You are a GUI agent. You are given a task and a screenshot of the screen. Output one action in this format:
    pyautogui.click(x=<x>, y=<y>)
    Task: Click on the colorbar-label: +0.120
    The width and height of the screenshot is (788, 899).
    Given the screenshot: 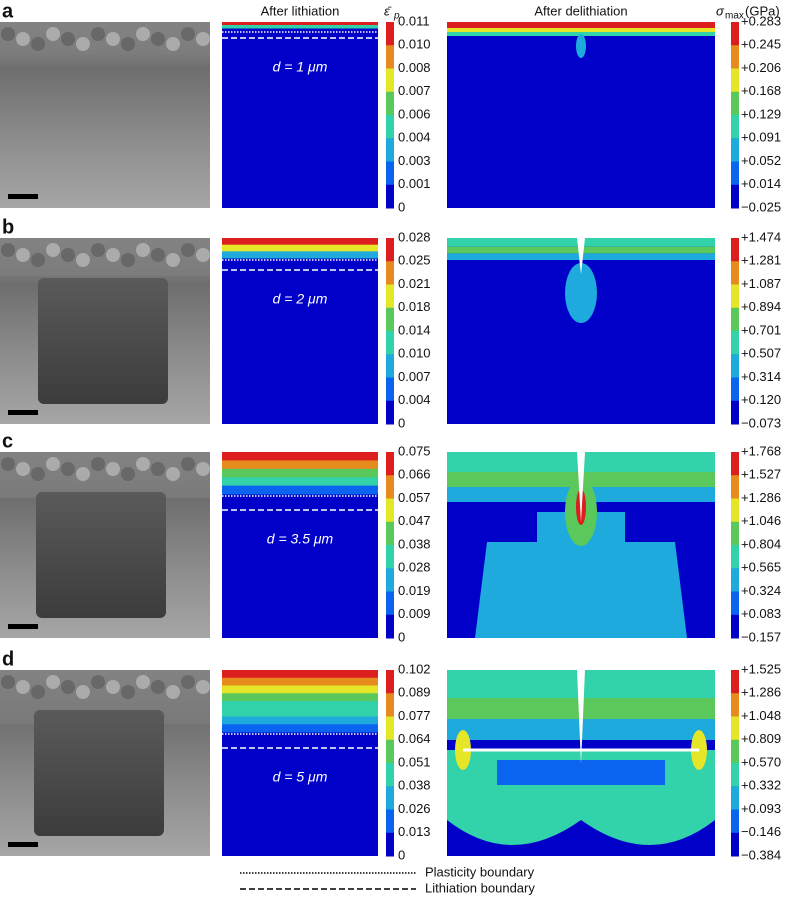 What is the action you would take?
    pyautogui.click(x=761, y=399)
    